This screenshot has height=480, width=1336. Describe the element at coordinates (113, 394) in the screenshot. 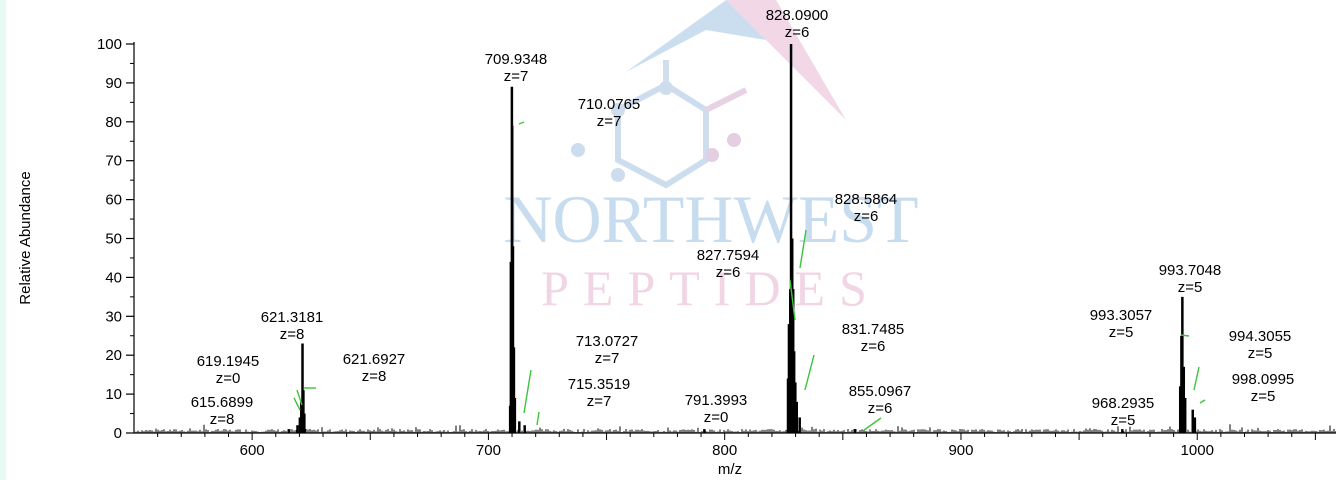

I see `y-tick-label: 10` at that location.